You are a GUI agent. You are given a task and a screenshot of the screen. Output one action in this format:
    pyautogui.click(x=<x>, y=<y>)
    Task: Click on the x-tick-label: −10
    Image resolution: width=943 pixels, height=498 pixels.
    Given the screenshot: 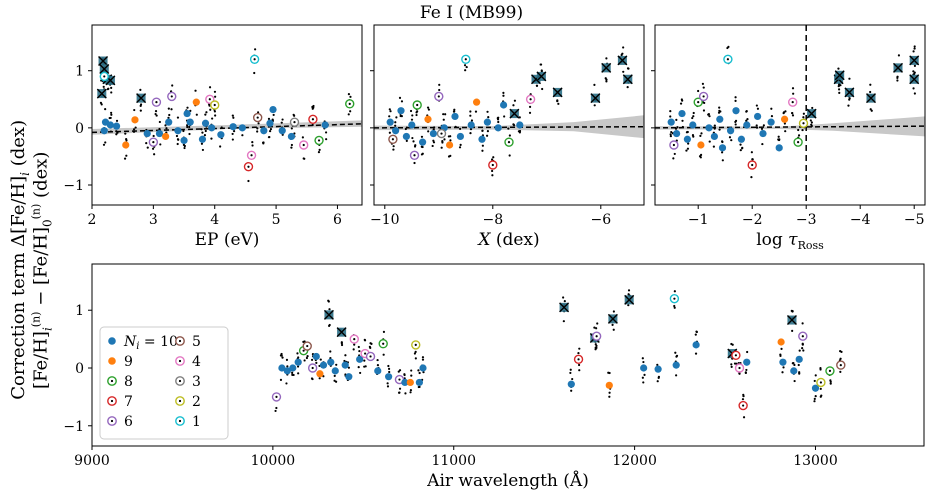 What is the action you would take?
    pyautogui.click(x=385, y=220)
    